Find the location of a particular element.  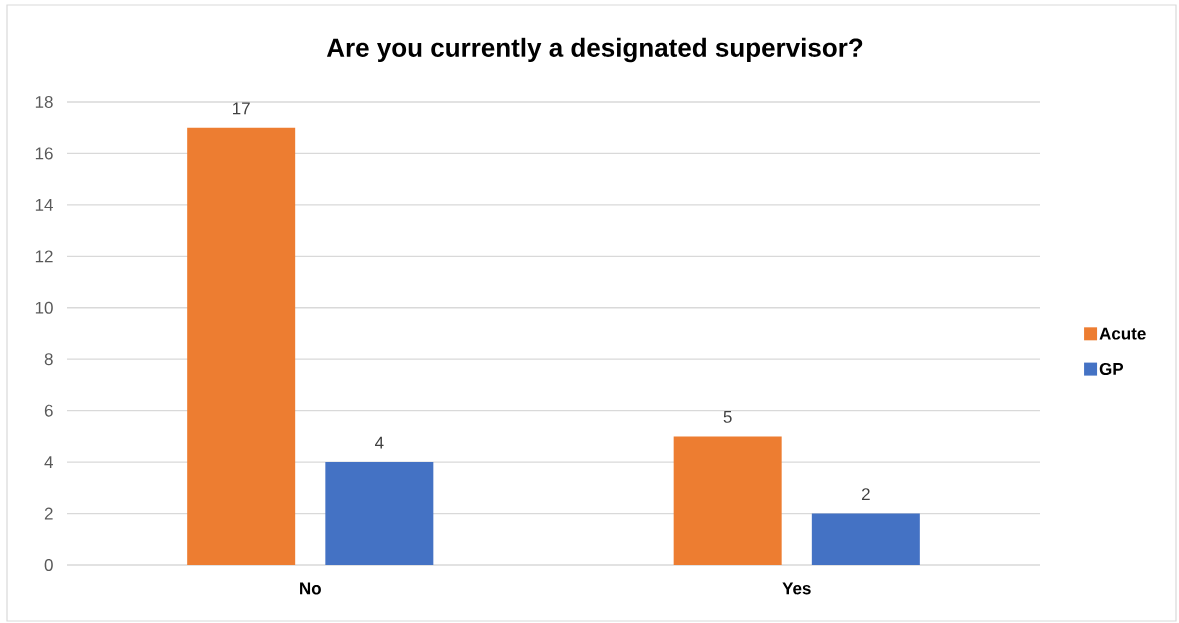

y-tick-label: 14 is located at coordinates (44, 205).